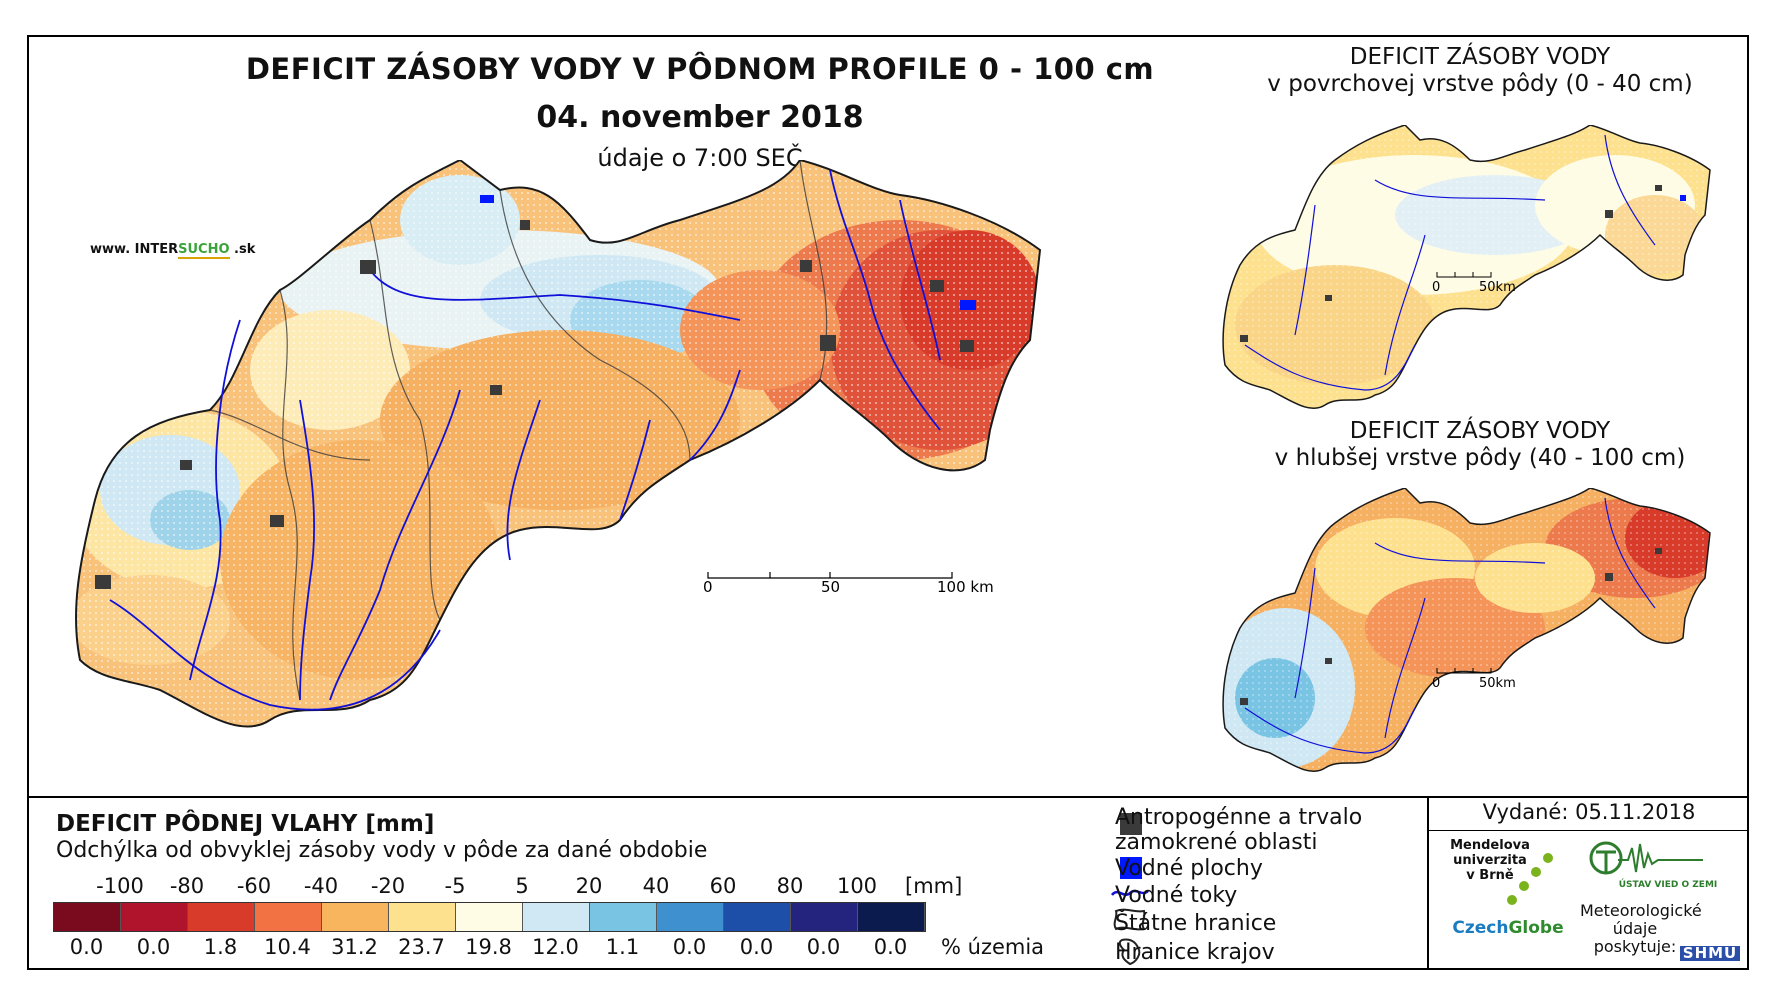 Image resolution: width=1772 pixels, height=1003 pixels. What do you see at coordinates (700, 117) in the screenshot?
I see `map-date: 04. november 2018` at bounding box center [700, 117].